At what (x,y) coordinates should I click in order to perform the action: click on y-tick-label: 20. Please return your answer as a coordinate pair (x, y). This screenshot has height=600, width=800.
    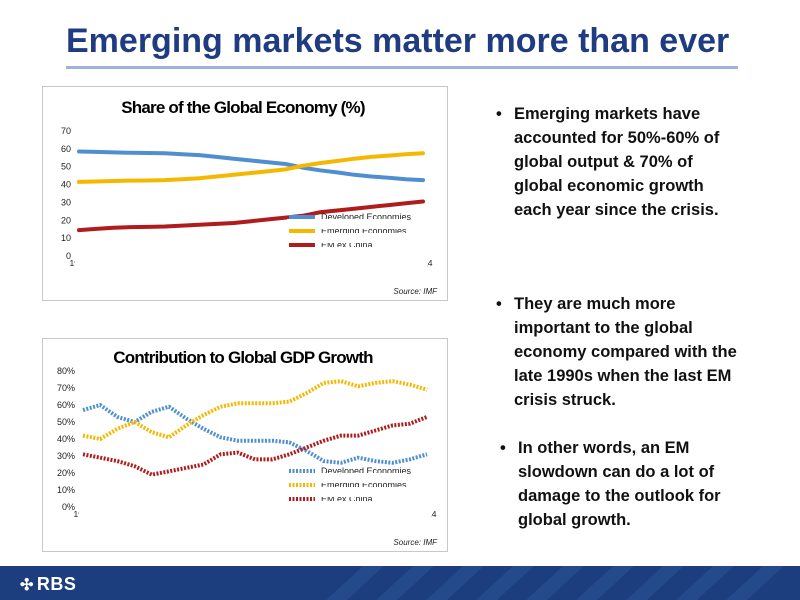
    Looking at the image, I should click on (66, 220).